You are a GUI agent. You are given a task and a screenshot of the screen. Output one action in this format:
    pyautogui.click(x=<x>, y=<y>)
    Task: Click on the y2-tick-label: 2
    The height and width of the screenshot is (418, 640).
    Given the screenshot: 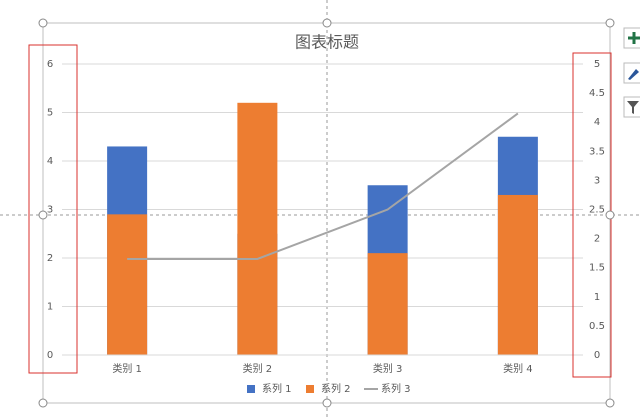 What is the action you would take?
    pyautogui.click(x=597, y=239)
    